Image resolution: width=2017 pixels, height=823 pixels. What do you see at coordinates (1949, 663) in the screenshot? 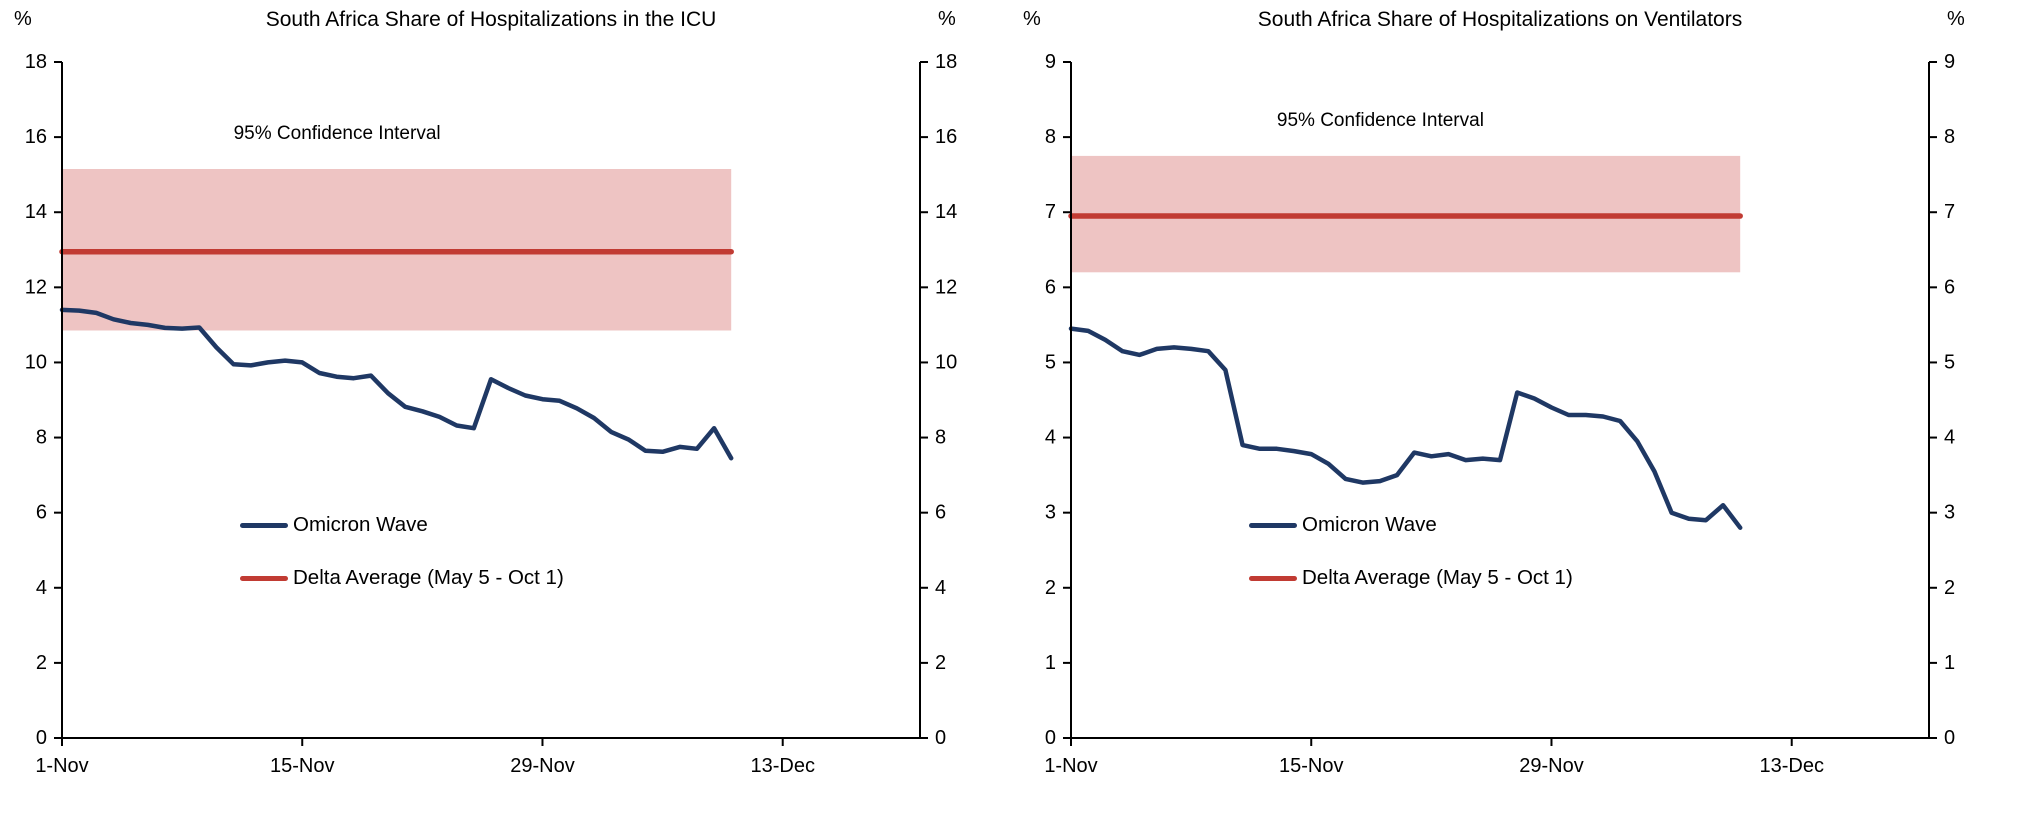
I see `y-tick-label-right: 1` at bounding box center [1949, 663].